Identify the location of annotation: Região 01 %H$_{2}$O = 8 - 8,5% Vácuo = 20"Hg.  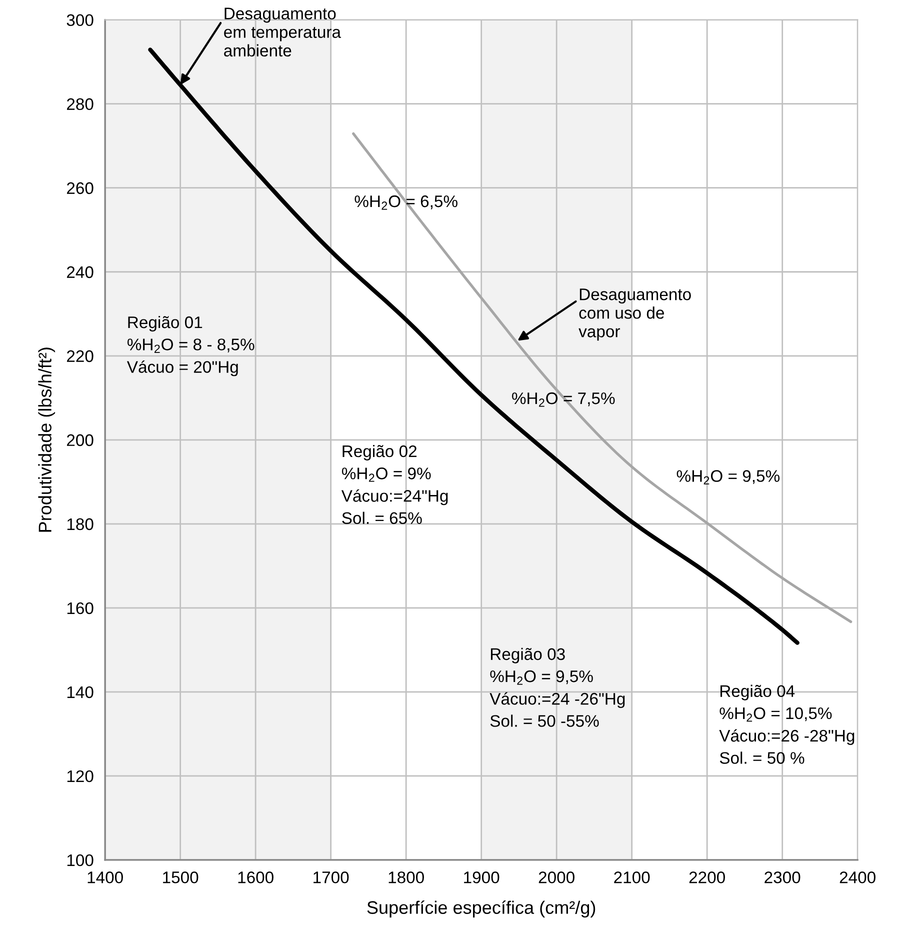
(190, 346).